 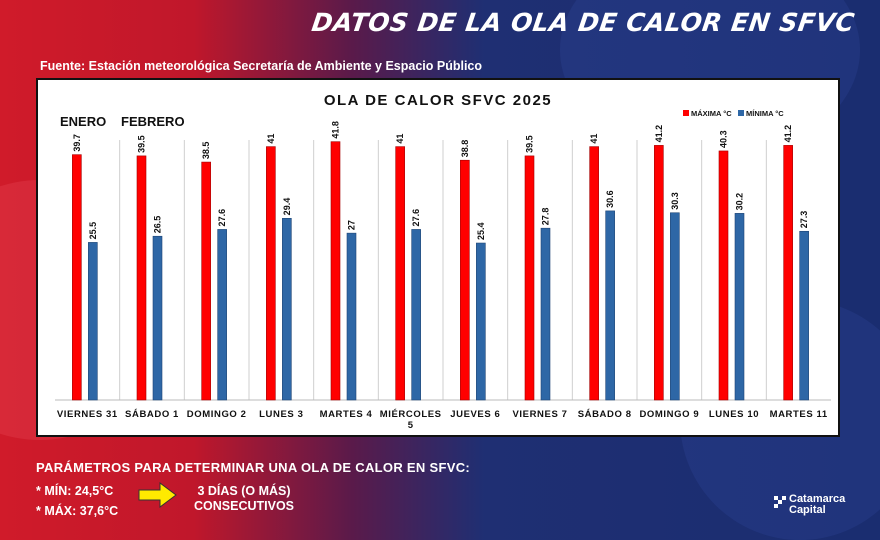 What do you see at coordinates (669, 414) in the screenshot?
I see `x-tick-label: DOMINGO 9` at bounding box center [669, 414].